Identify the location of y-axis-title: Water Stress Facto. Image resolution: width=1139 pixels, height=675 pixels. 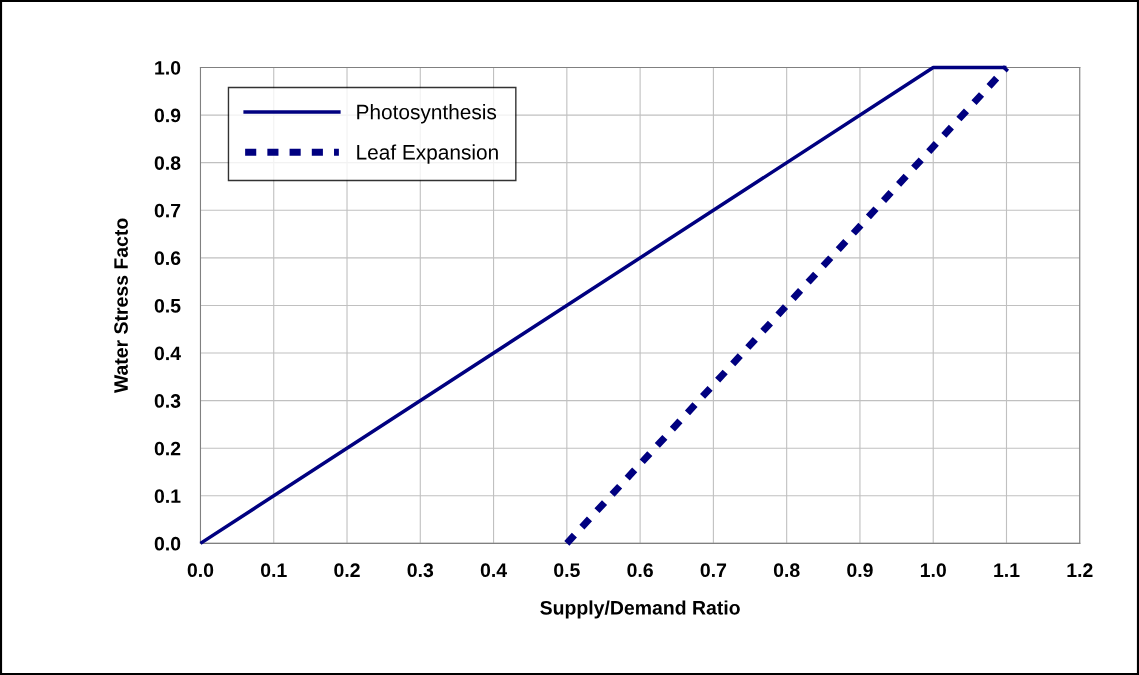
(121, 306).